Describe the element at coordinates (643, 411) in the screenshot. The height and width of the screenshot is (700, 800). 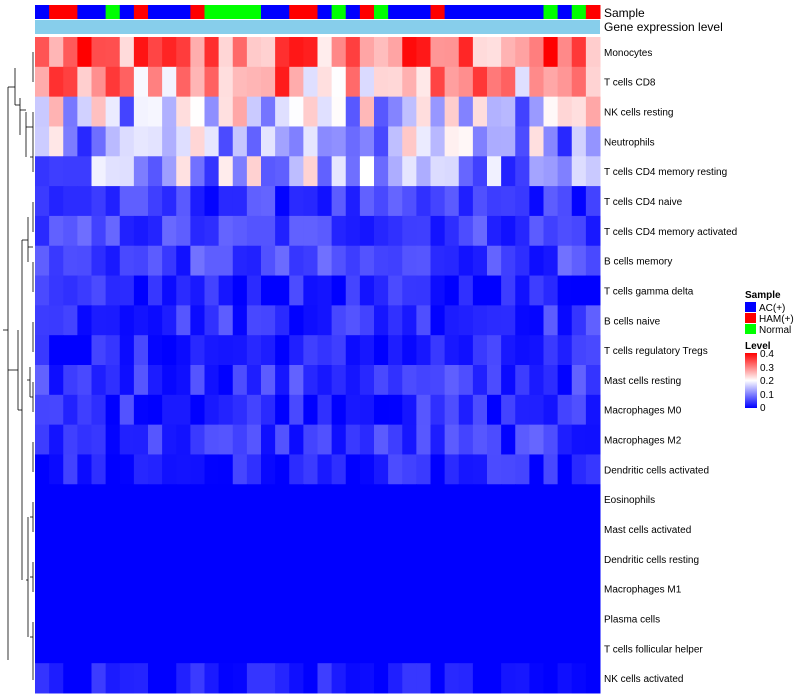
I see `row-label: Macrophages M0` at that location.